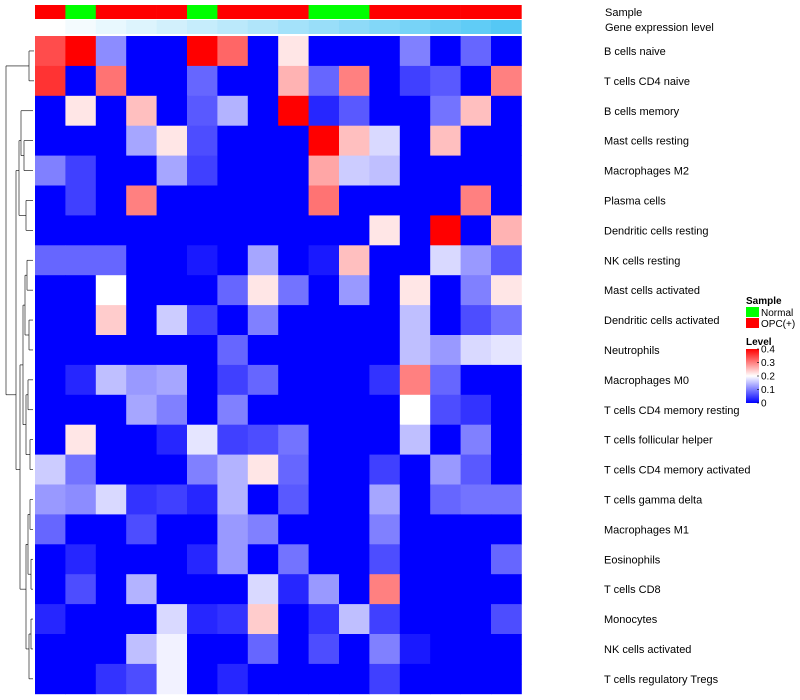  I want to click on legend-sample-label: OPC(+), so click(778, 324).